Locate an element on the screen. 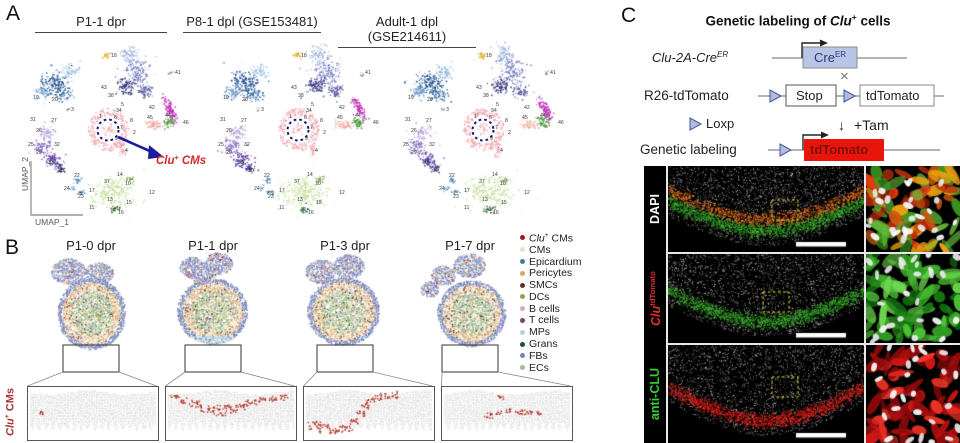  legend-item-3: Pericytes is located at coordinates (551, 273).